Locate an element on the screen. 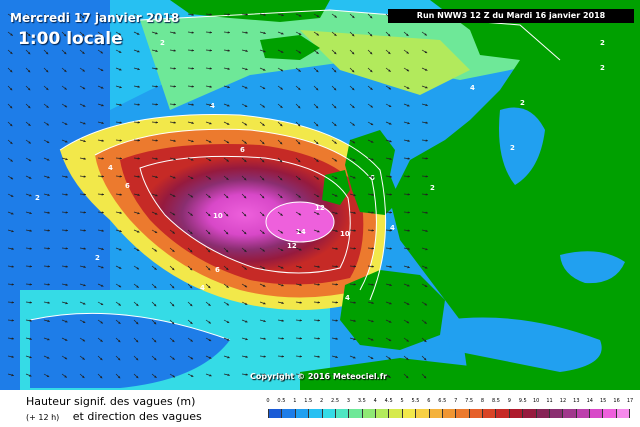 Image resolution: width=640 pixels, height=427 pixels. color-scale-tick-label: 6 is located at coordinates (429, 401).